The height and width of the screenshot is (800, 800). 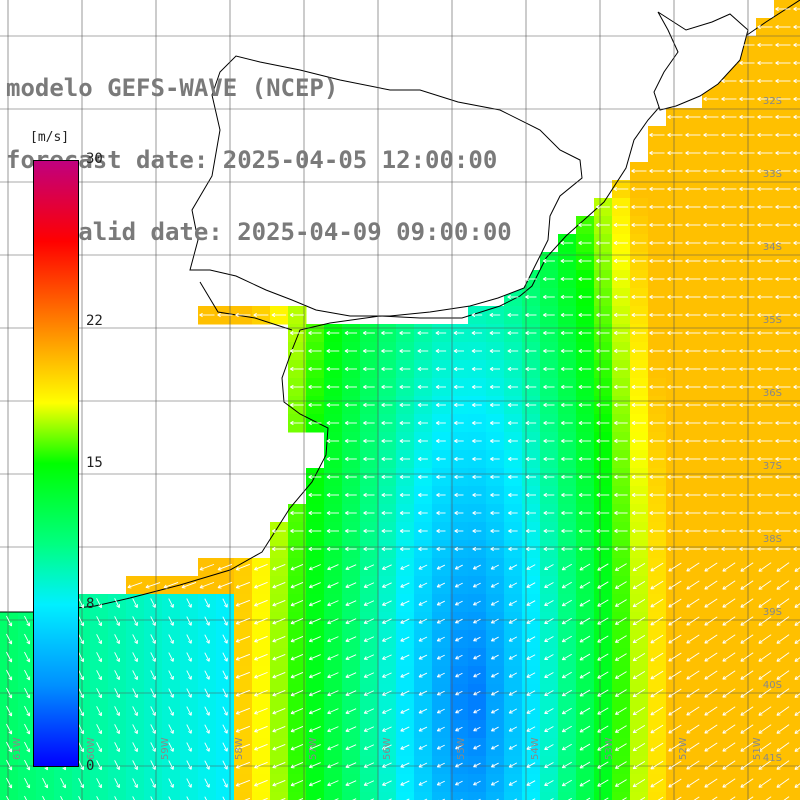 What do you see at coordinates (94, 320) in the screenshot?
I see `colorbar-tick-label: 22` at bounding box center [94, 320].